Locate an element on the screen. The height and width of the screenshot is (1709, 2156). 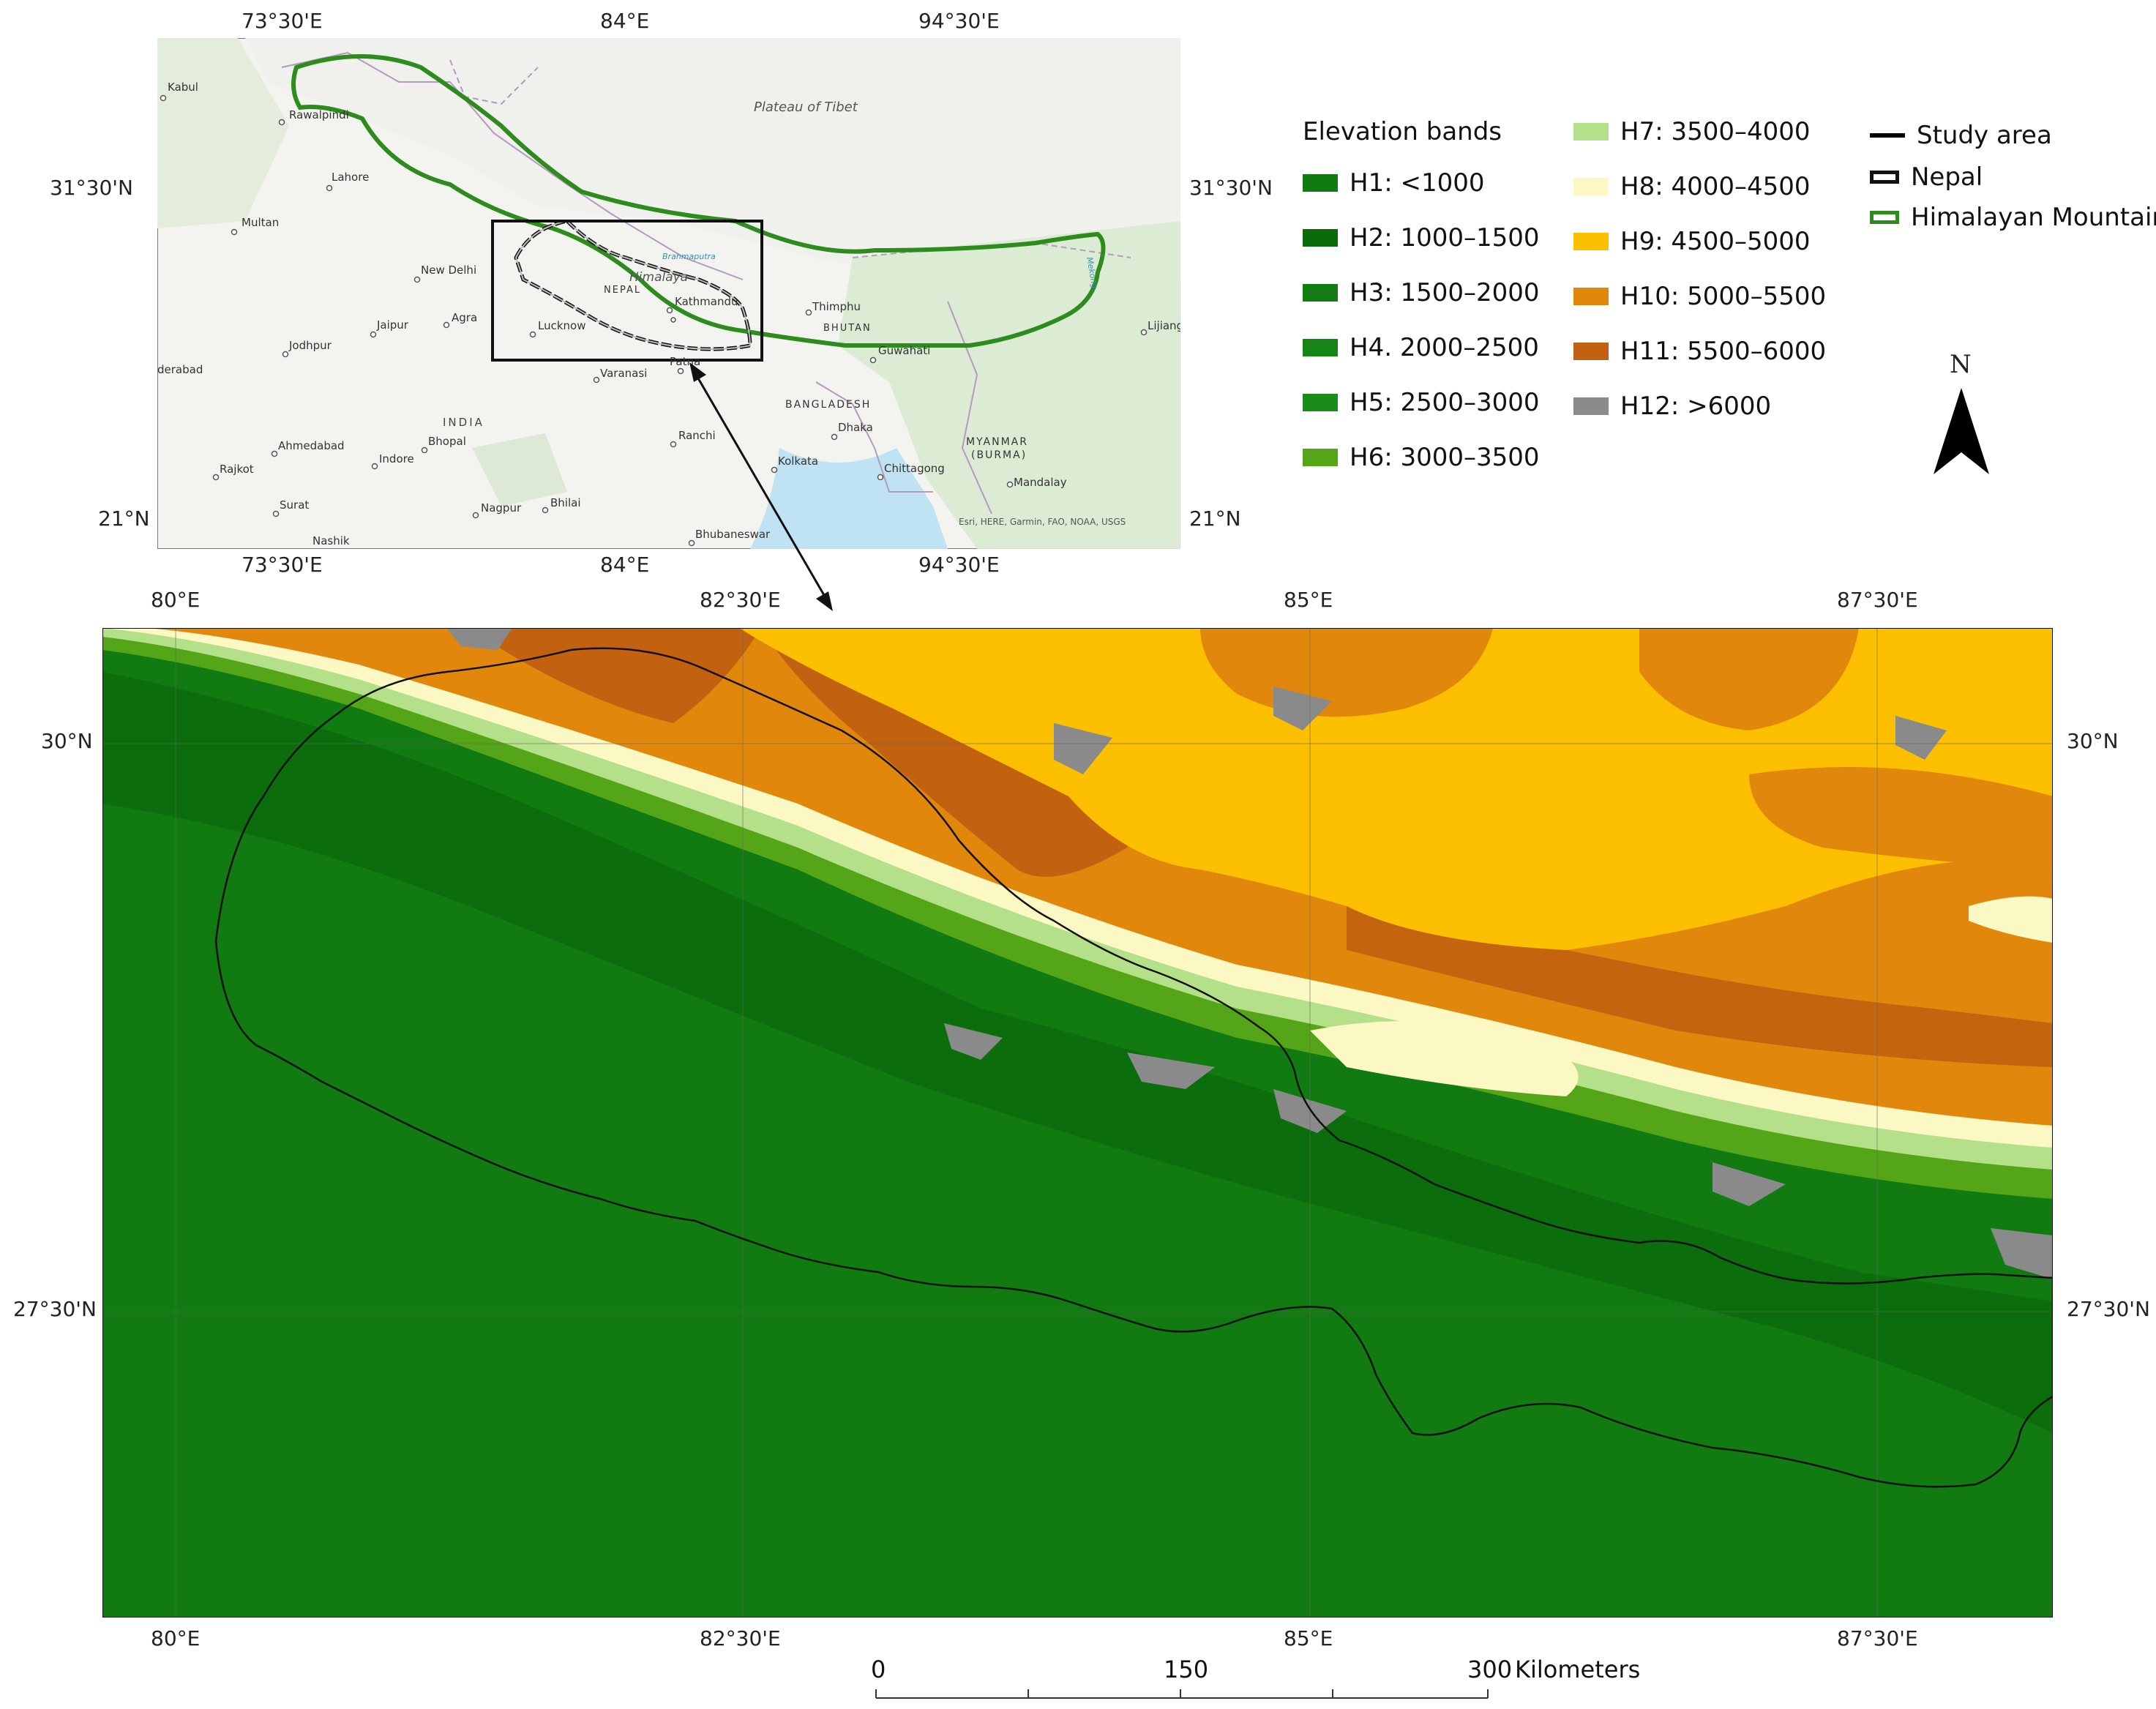
city-lijiang: Lijiang is located at coordinates (1164, 325).